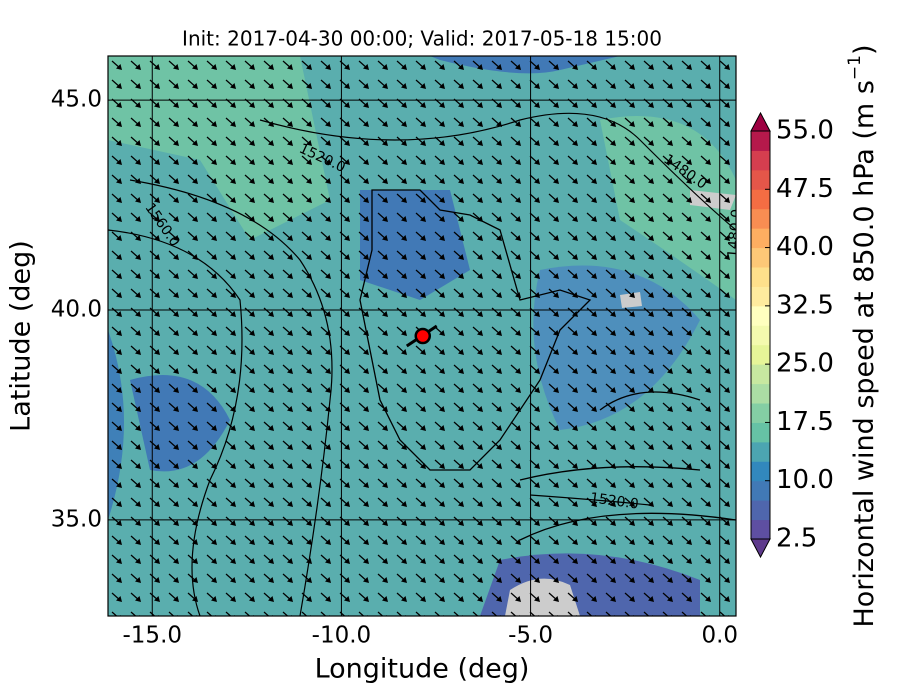 The height and width of the screenshot is (700, 900). Describe the element at coordinates (855, 67) in the screenshot. I see `colorbar-label-exponent: −1` at that location.